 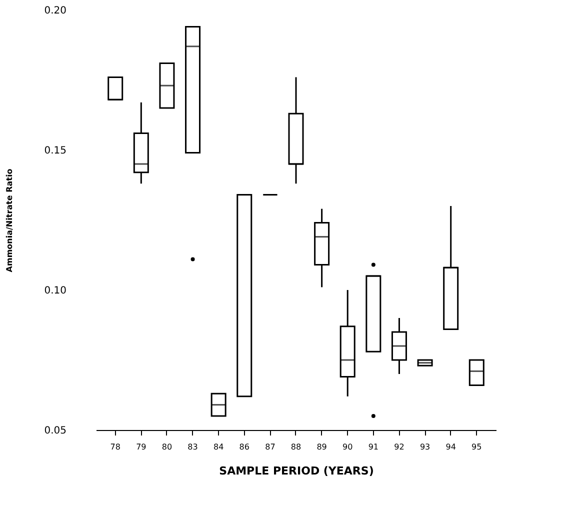 What do you see at coordinates (451, 447) in the screenshot?
I see `x-tick-label: 94` at bounding box center [451, 447].